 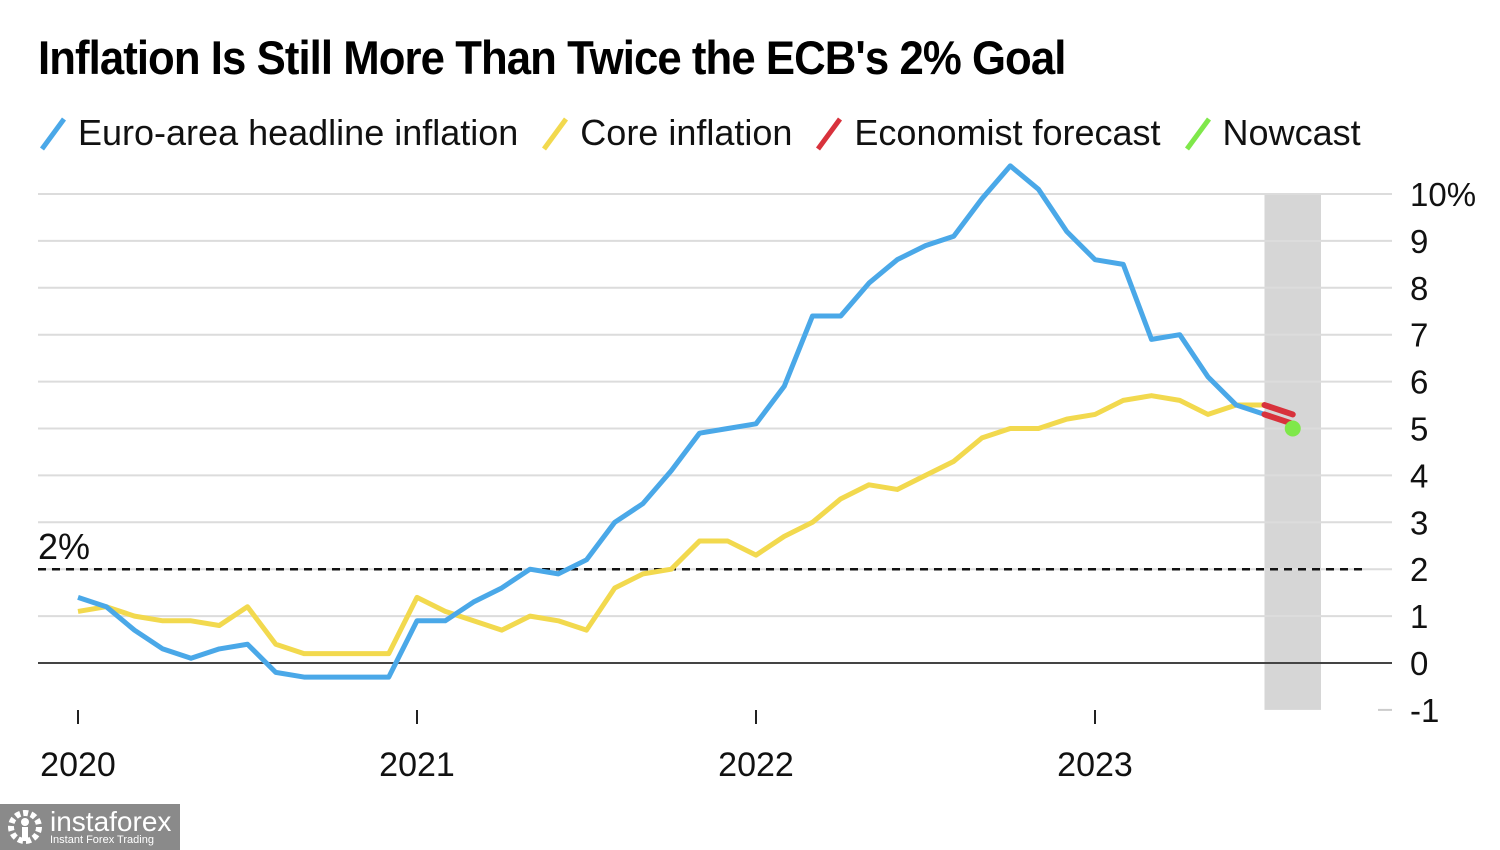 I want to click on legend-item-forecast: Economist forecast, so click(x=987, y=133).